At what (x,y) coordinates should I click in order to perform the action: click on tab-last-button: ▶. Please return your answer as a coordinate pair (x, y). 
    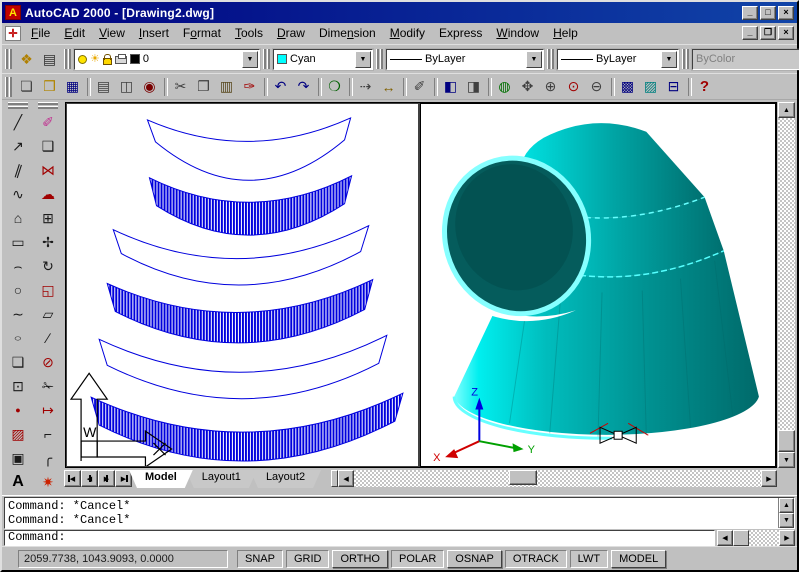
    Looking at the image, I should click on (123, 478).